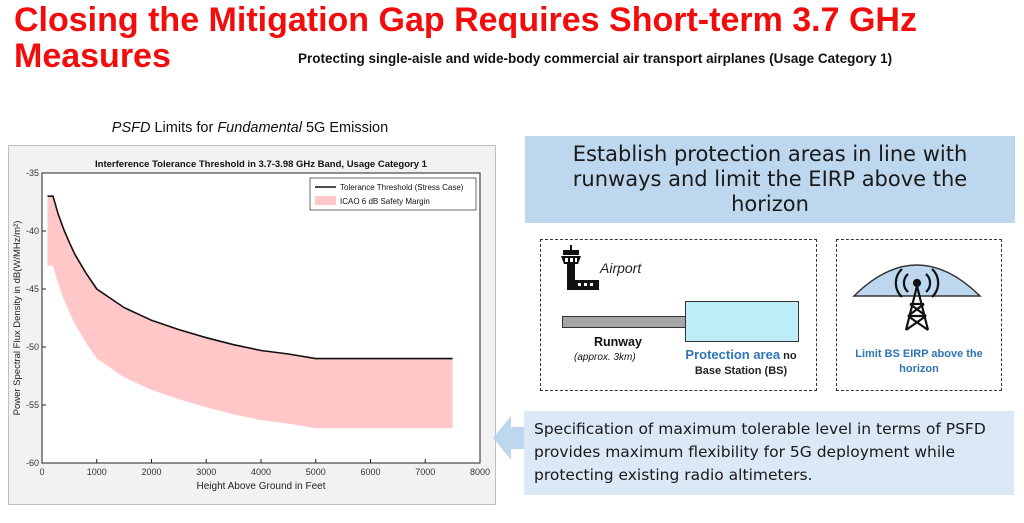 This screenshot has height=523, width=1024. I want to click on chart-caption: PSFD Limits for Fundamental 5G Emission, so click(250, 128).